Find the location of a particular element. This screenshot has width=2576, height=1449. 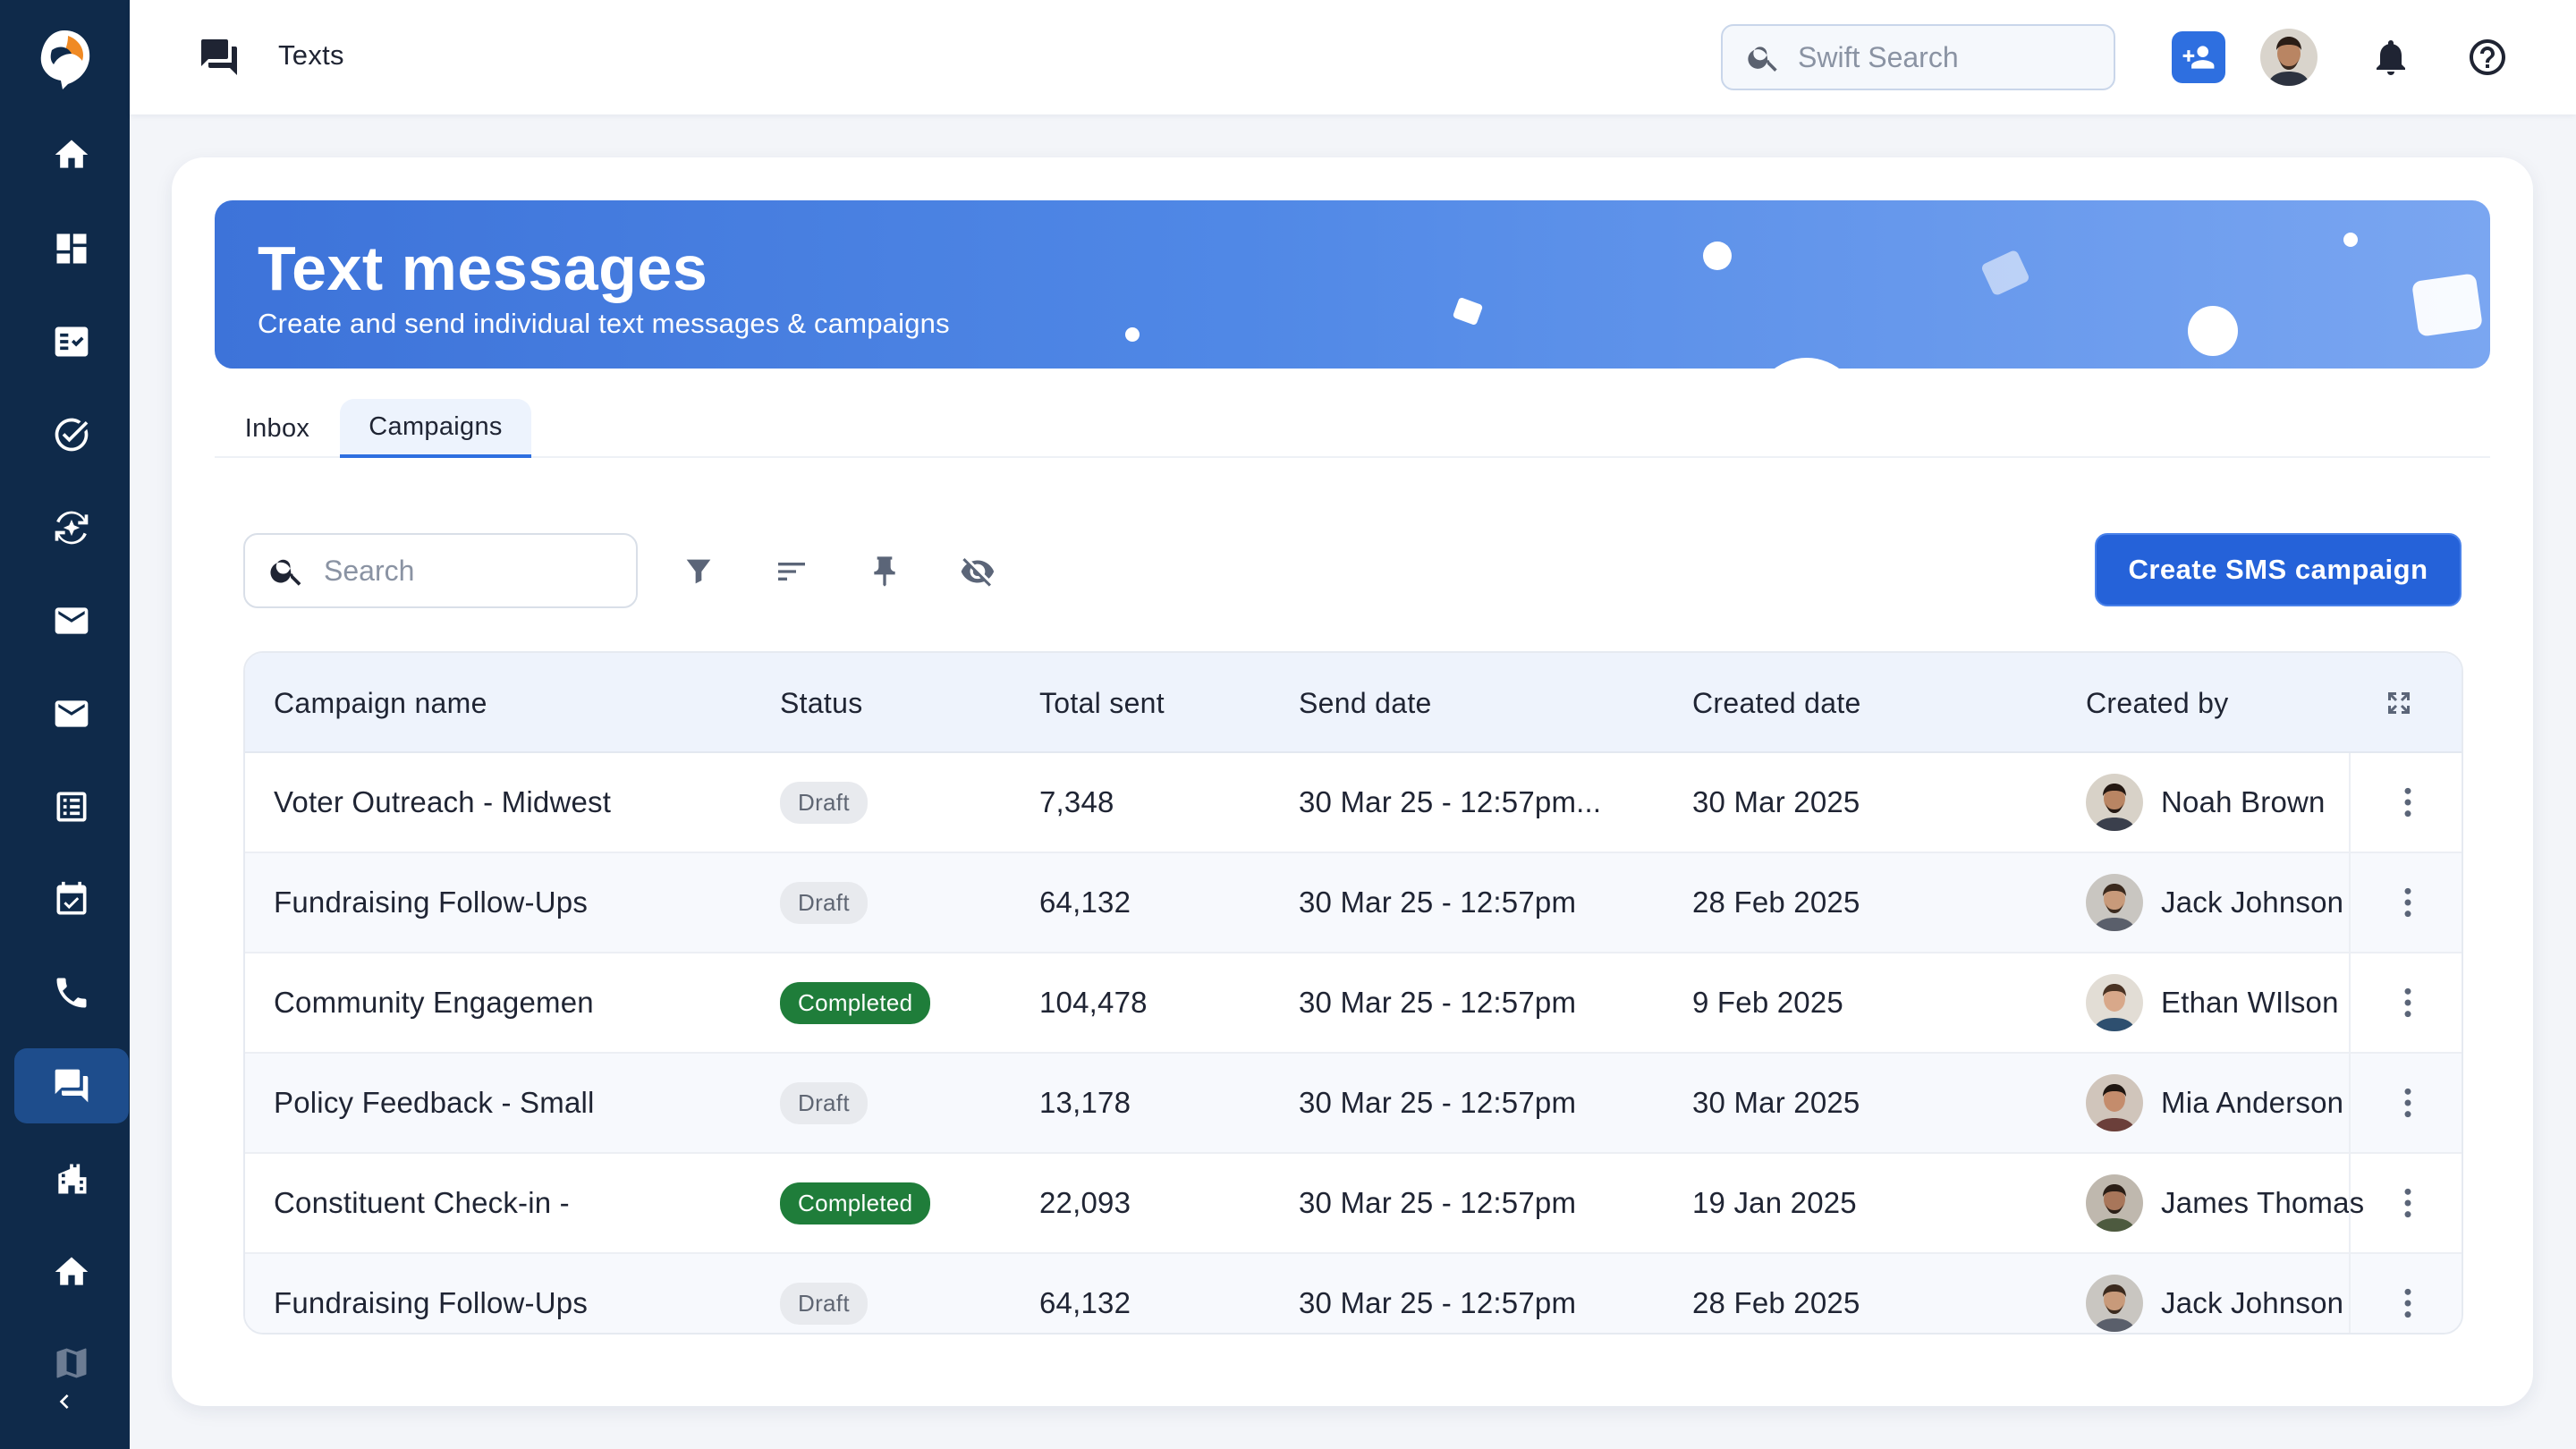

filter-icon is located at coordinates (698, 571).